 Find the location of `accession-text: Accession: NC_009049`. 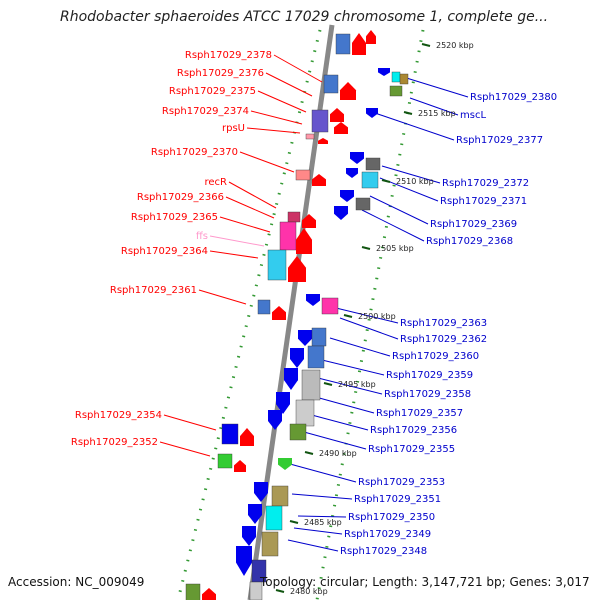

accession-text: Accession: NC_009049 is located at coordinates (76, 582).